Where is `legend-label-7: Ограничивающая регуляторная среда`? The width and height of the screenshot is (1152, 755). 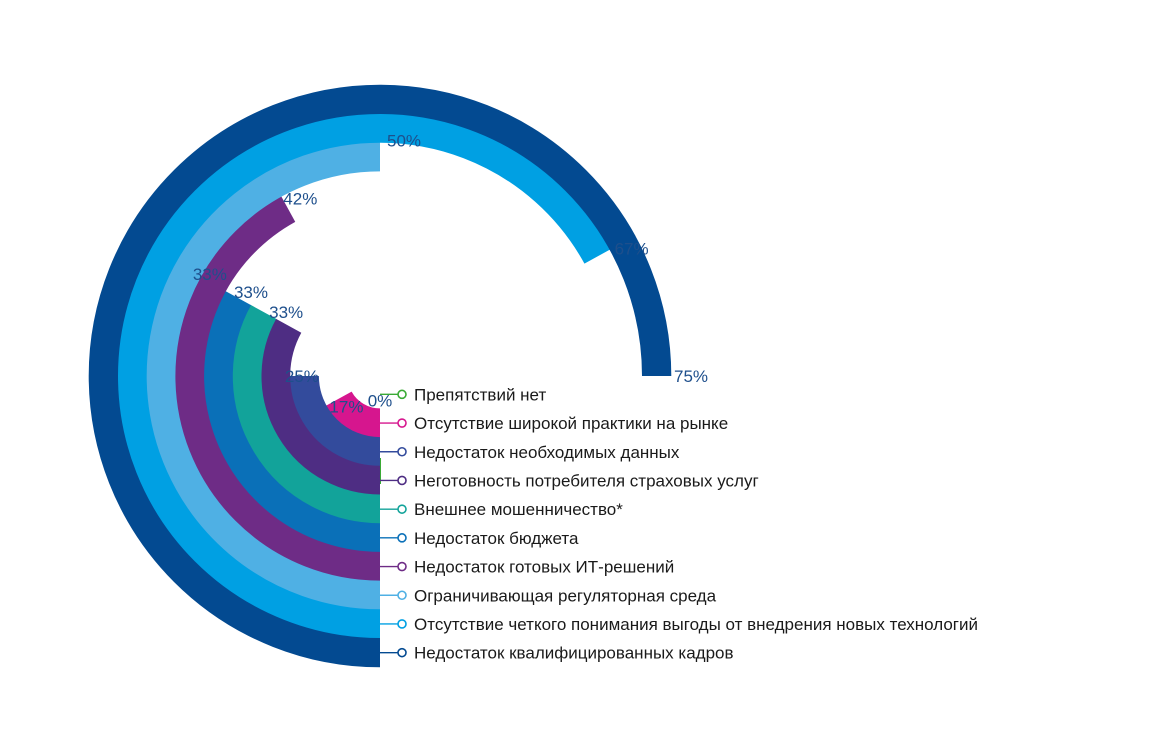
legend-label-7: Ограничивающая регуляторная среда is located at coordinates (565, 595).